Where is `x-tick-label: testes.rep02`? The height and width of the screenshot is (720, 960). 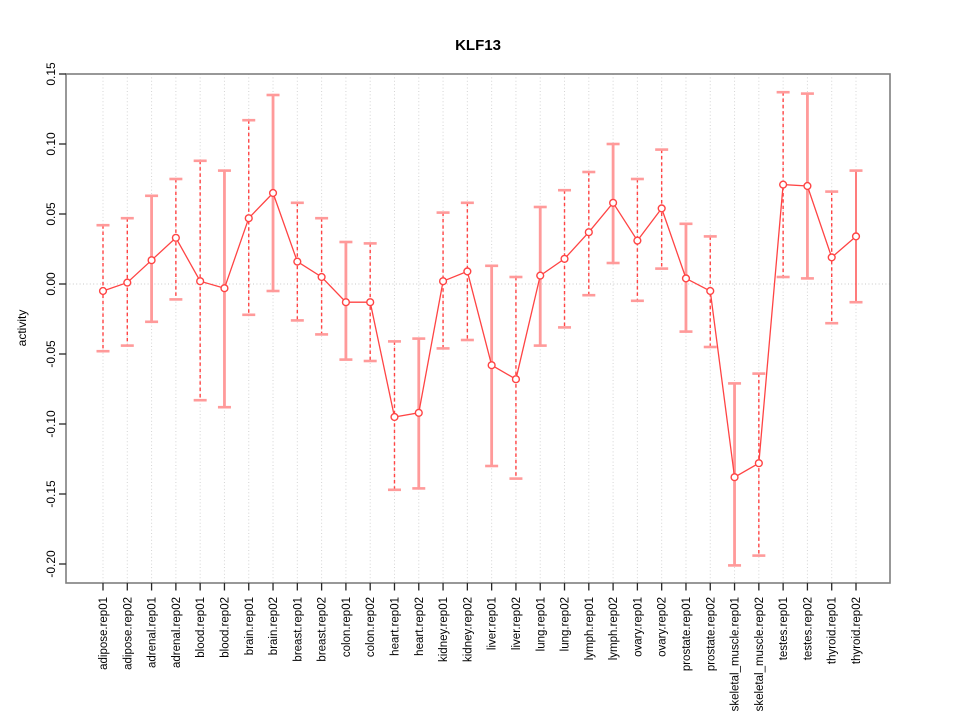
x-tick-label: testes.rep02 is located at coordinates (808, 628).